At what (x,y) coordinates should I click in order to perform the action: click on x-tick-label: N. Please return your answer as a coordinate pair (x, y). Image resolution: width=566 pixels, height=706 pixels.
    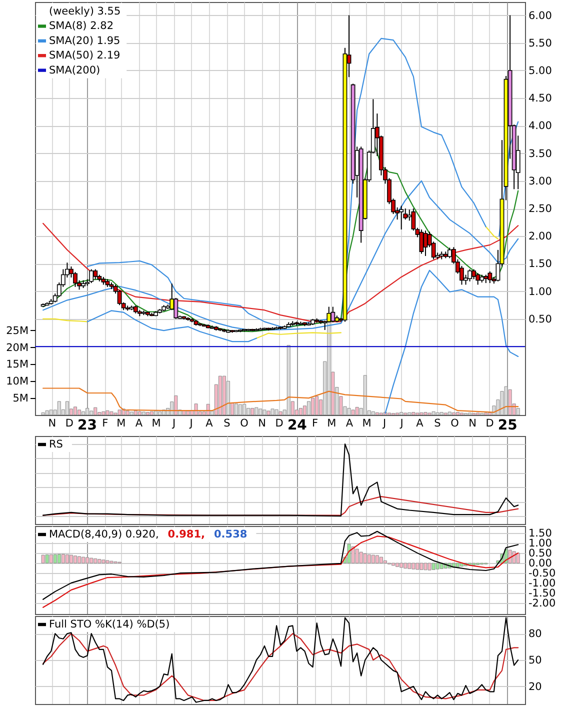
    Looking at the image, I should click on (52, 424).